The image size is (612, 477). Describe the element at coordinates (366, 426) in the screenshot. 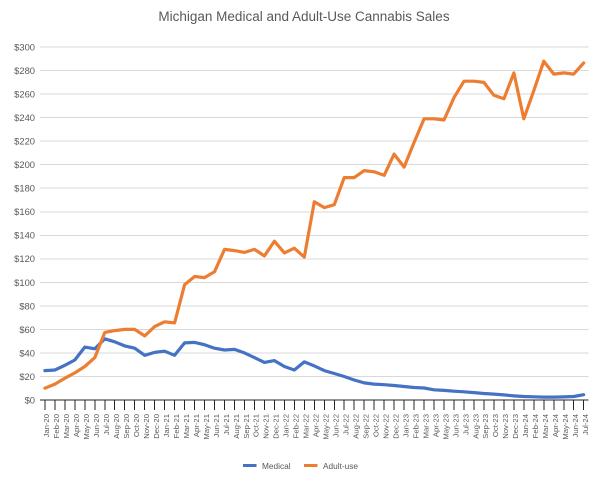

I see `svg-text: Sep-22` at that location.